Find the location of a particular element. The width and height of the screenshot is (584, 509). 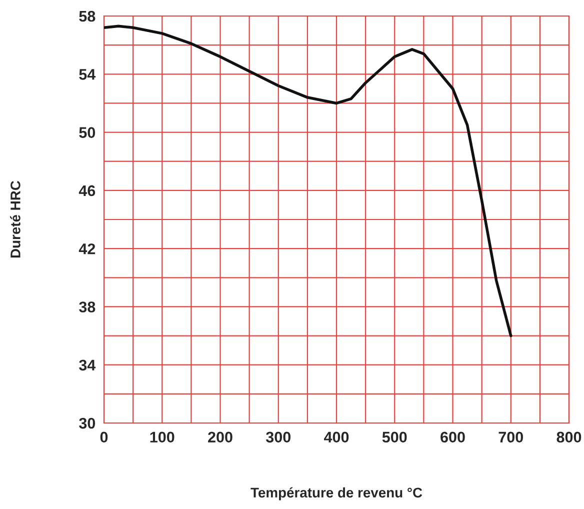

x-tick-label: 600 is located at coordinates (452, 437).